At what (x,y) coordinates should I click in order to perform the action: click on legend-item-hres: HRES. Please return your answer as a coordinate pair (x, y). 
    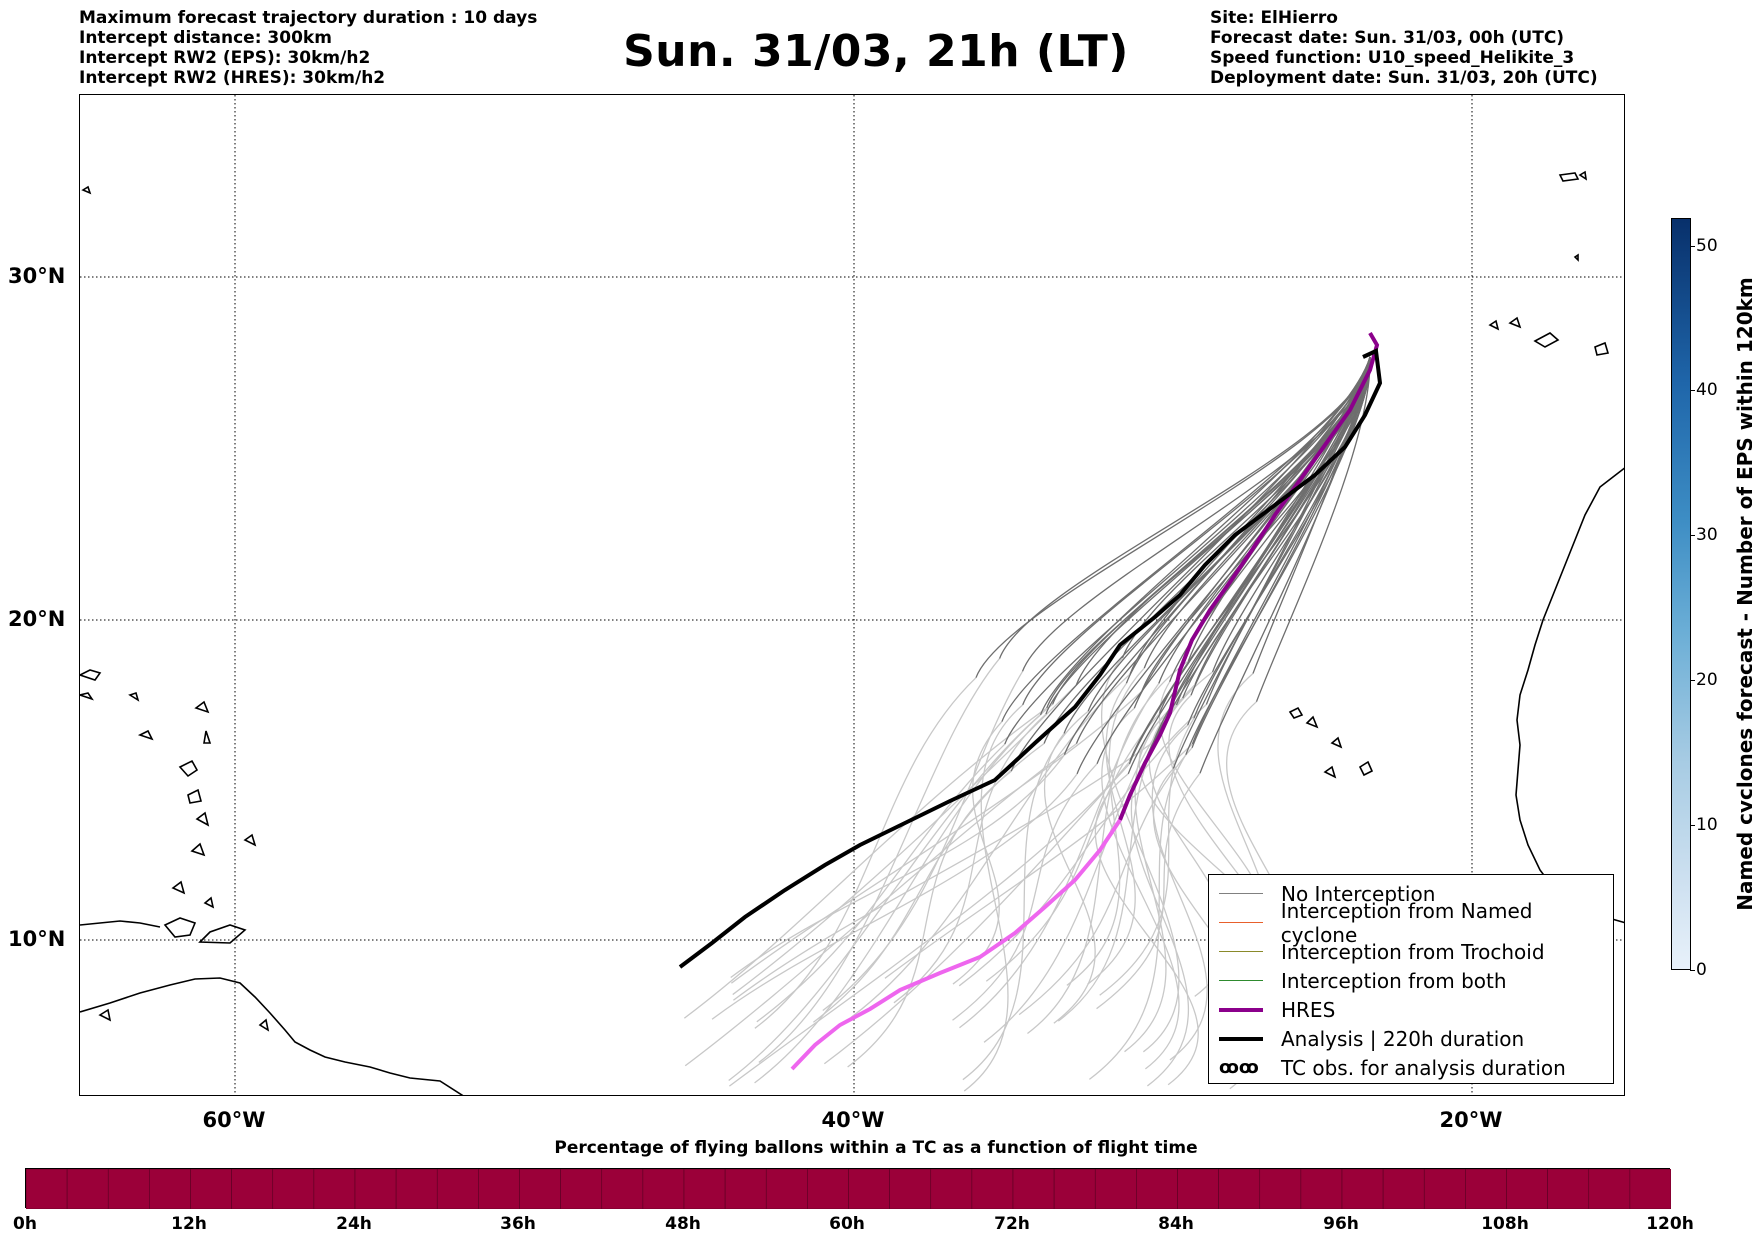
    Looking at the image, I should click on (1277, 1009).